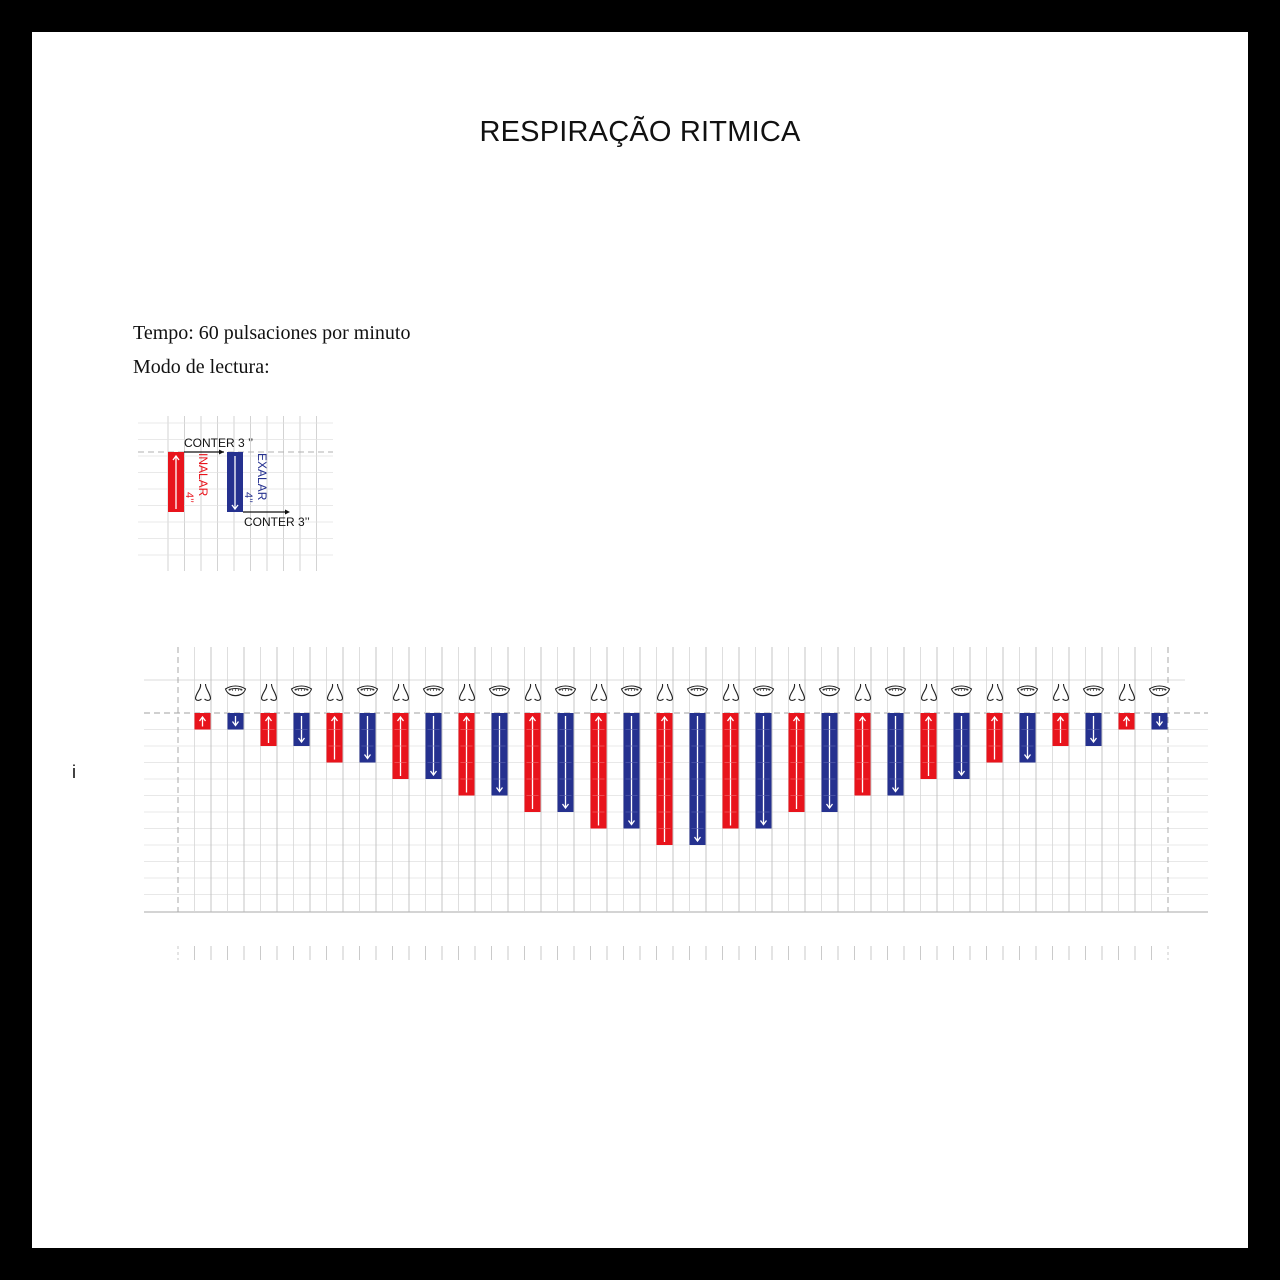 The image size is (1280, 1280). Describe the element at coordinates (640, 132) in the screenshot. I see `page-title: RESPIRAÇÃO RITMICA` at that location.